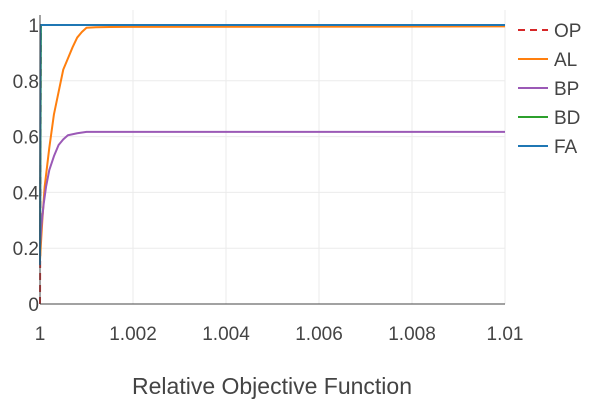 Image resolution: width=600 pixels, height=400 pixels. I want to click on legend-label: OP, so click(567, 31).